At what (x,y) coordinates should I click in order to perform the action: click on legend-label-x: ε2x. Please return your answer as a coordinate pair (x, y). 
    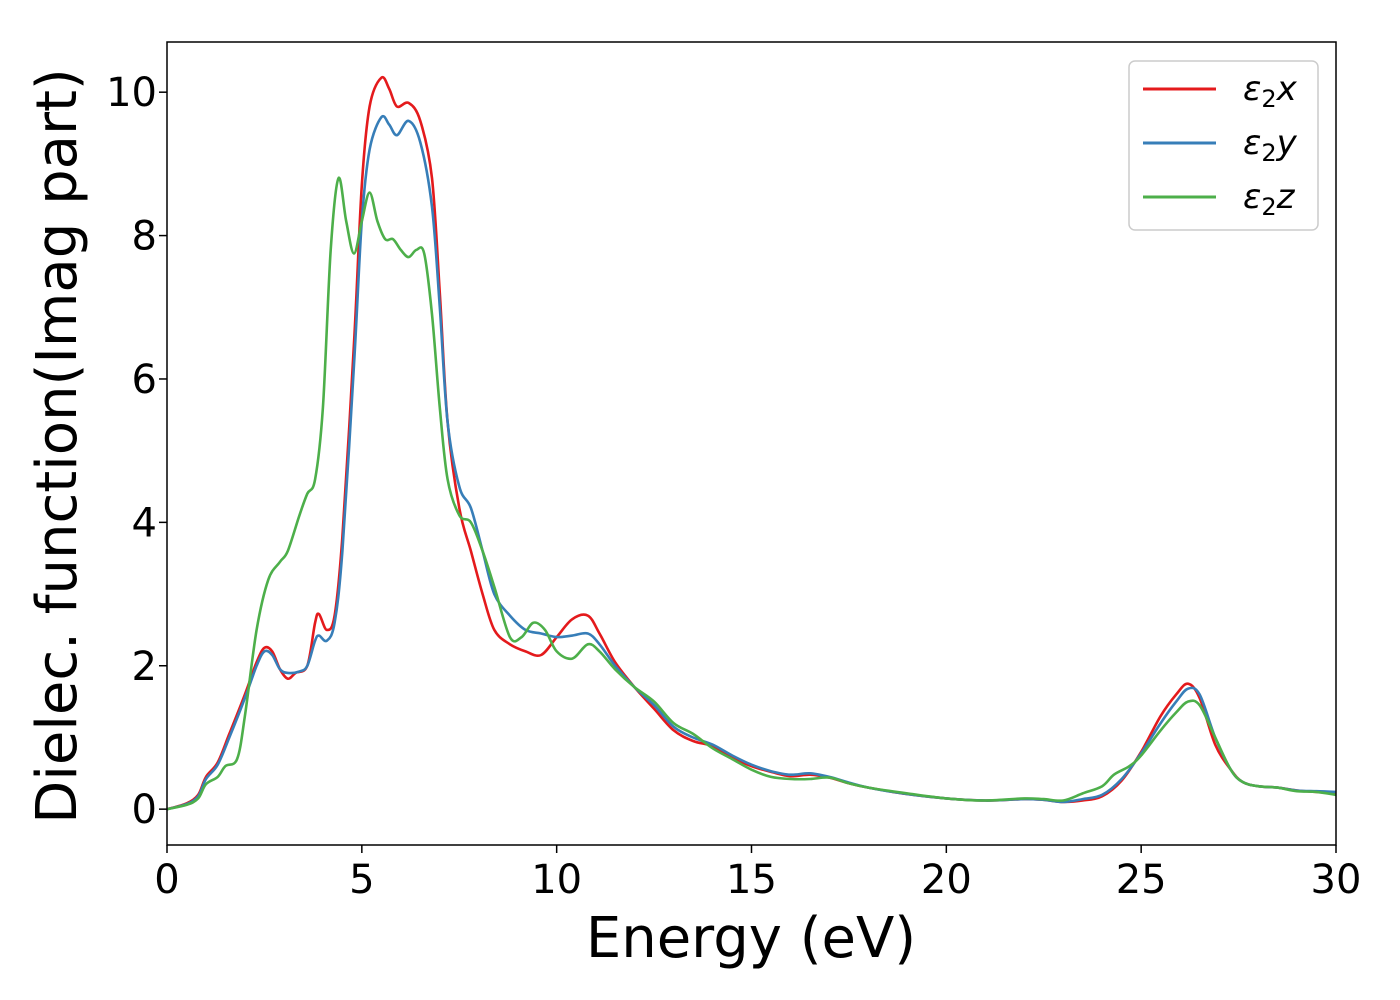
    Looking at the image, I should click on (1270, 91).